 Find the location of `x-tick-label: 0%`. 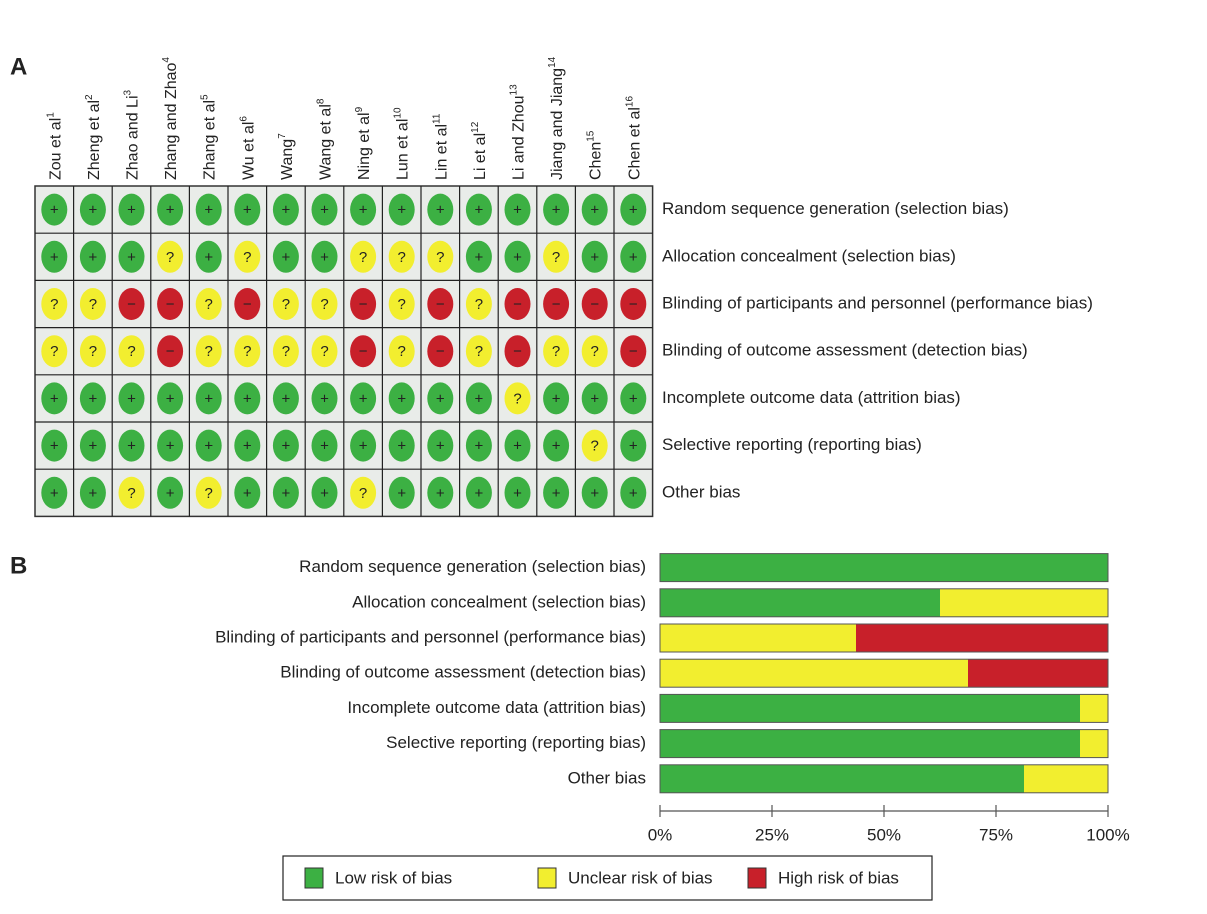

x-tick-label: 0% is located at coordinates (660, 834).